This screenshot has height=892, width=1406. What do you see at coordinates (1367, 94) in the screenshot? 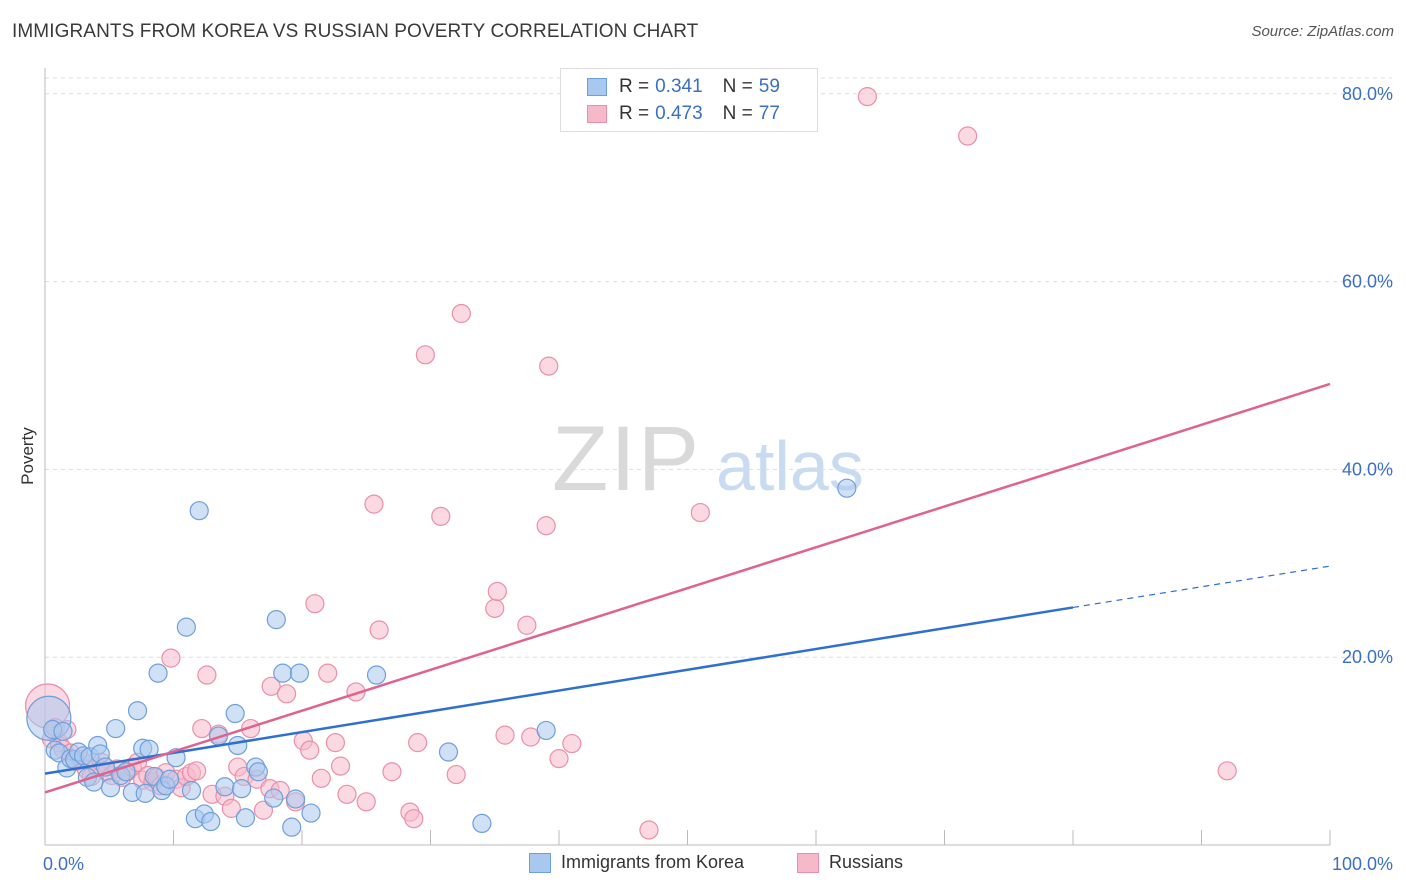
I see `y-tick-label: 80.0%` at bounding box center [1367, 94].